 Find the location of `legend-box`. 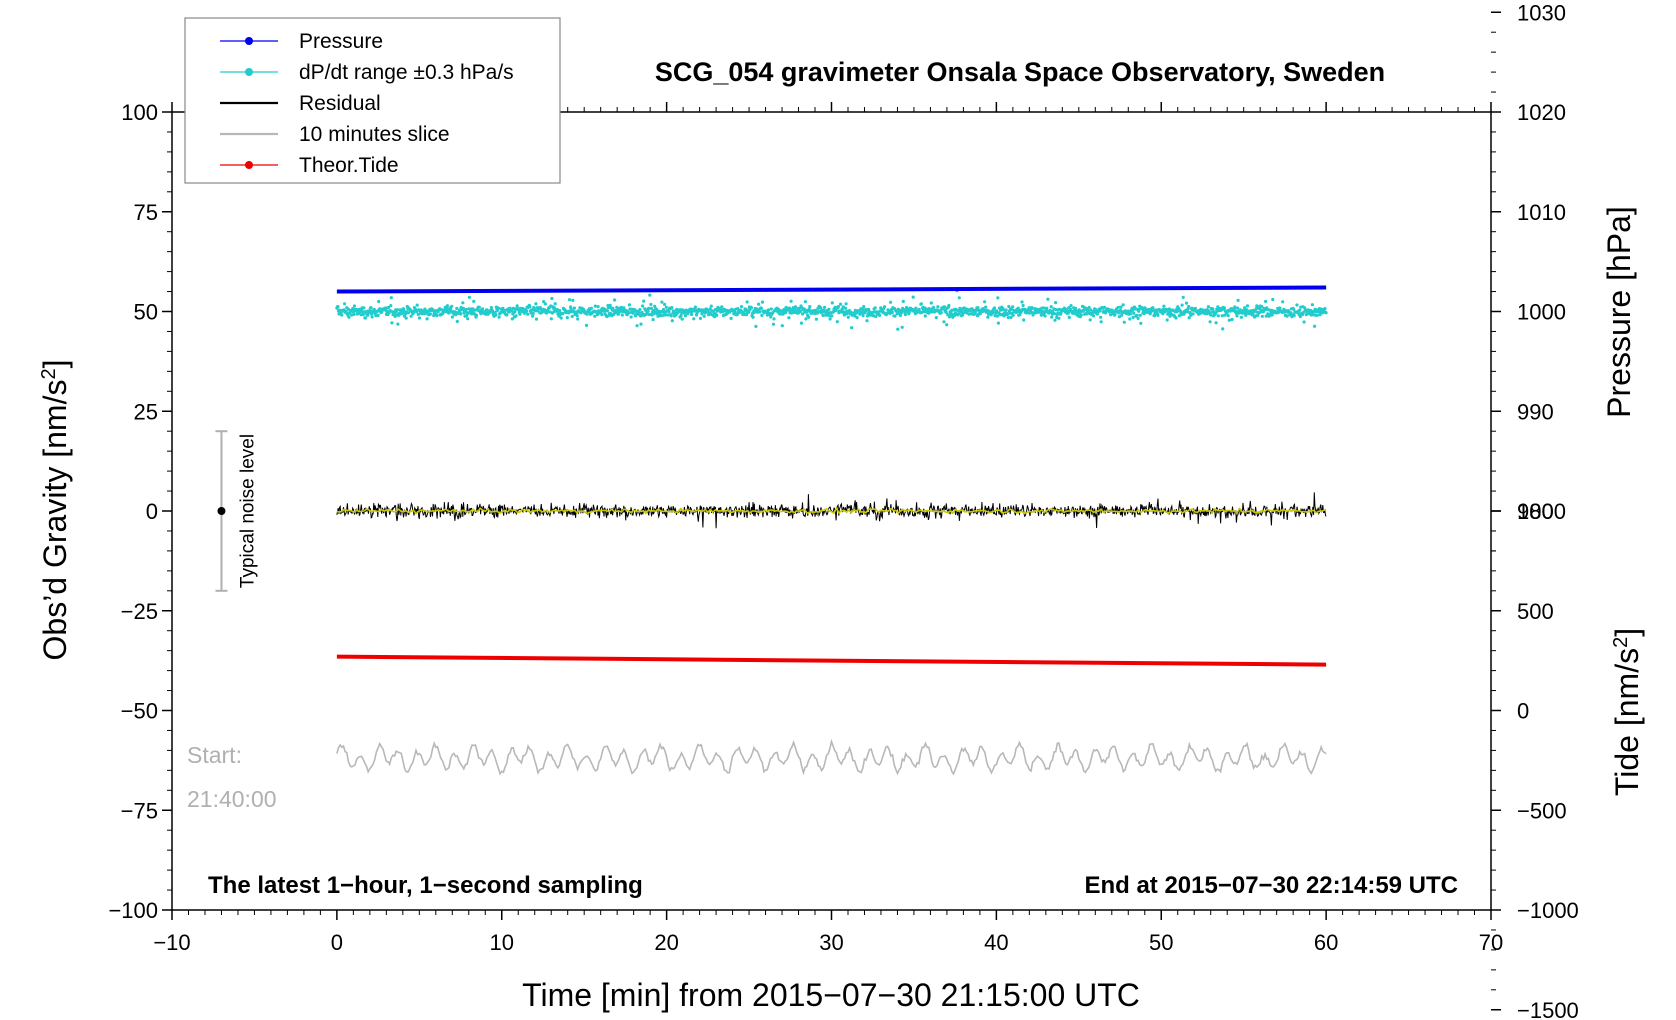

legend-box is located at coordinates (372, 100).